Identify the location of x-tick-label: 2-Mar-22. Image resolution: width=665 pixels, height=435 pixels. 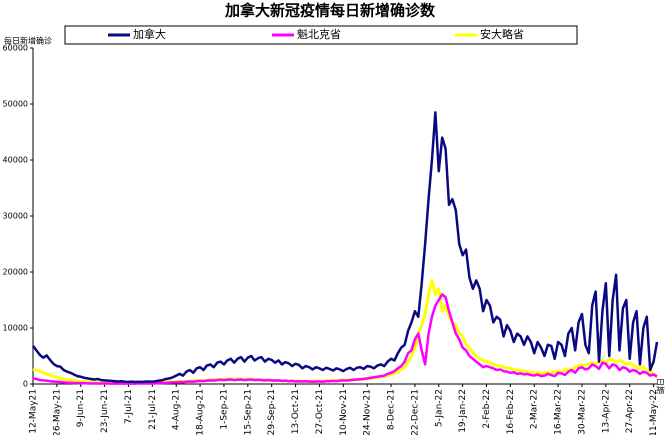
(535, 409).